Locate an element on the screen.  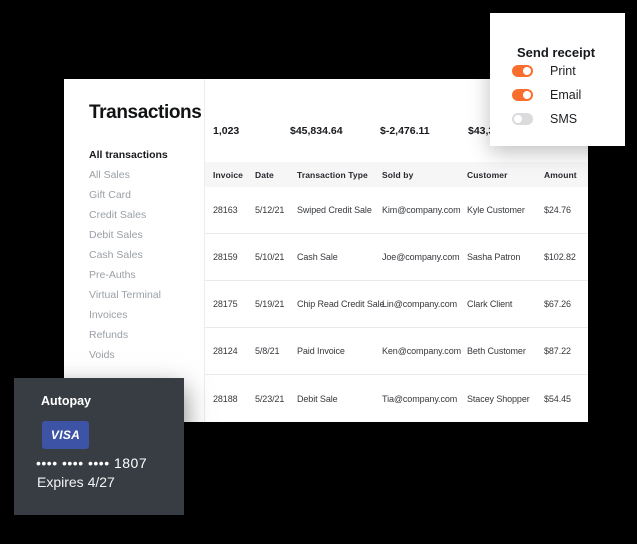
cell-amount: $54.45 is located at coordinates (557, 398).